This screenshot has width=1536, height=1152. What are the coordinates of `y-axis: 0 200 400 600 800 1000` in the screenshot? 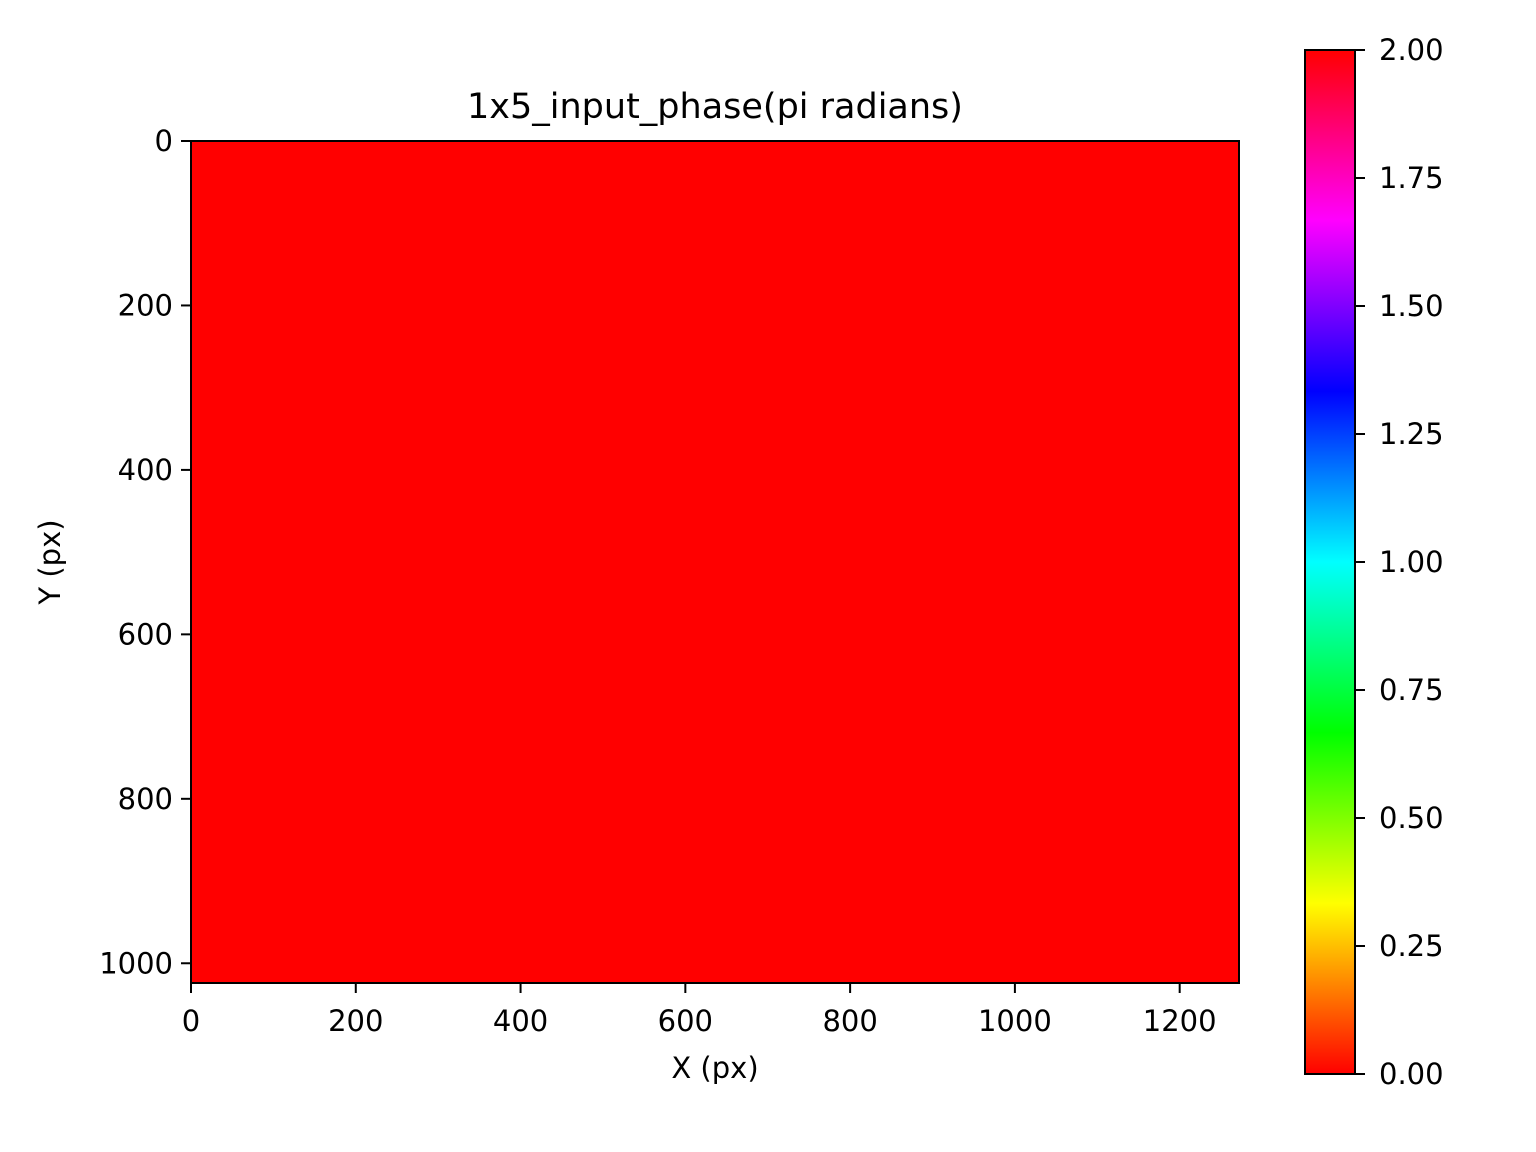 It's located at (145, 552).